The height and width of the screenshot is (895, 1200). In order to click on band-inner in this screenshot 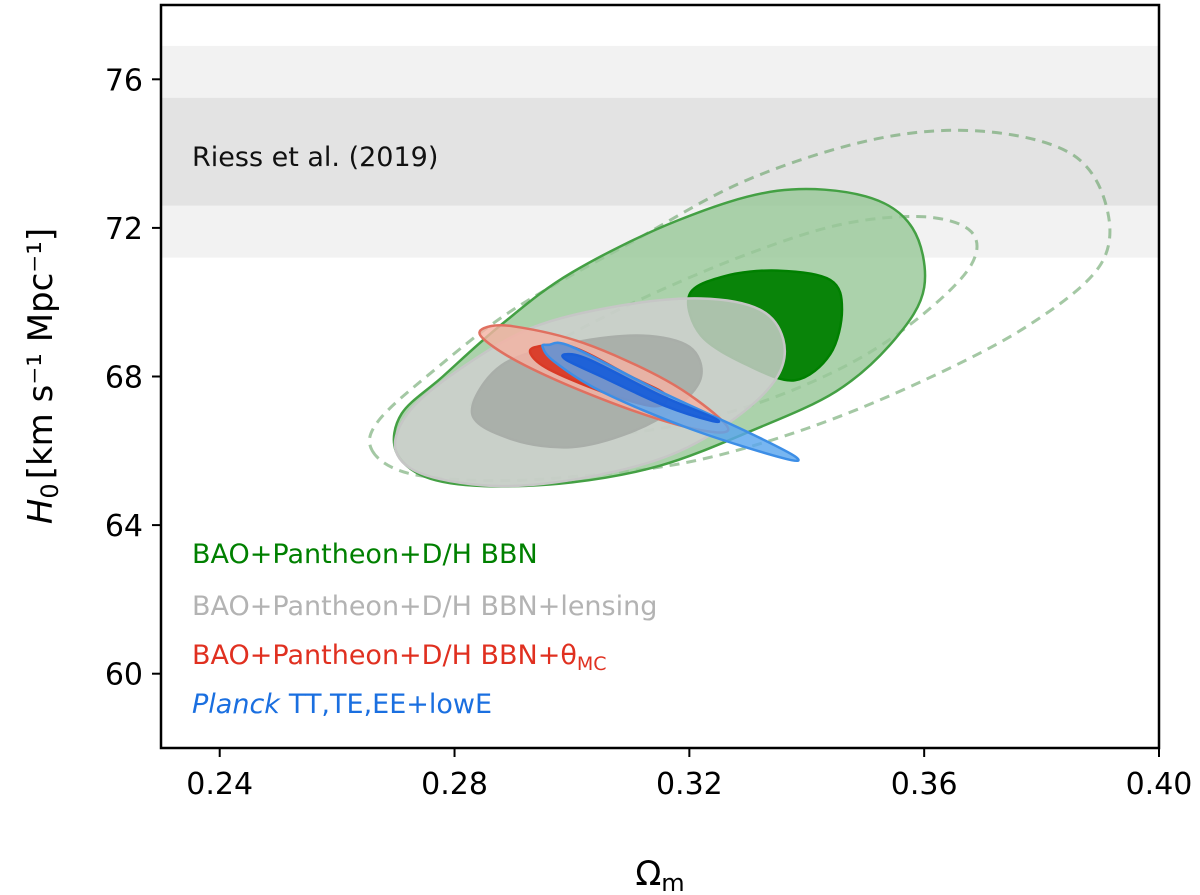, I will do `click(660, 151)`.